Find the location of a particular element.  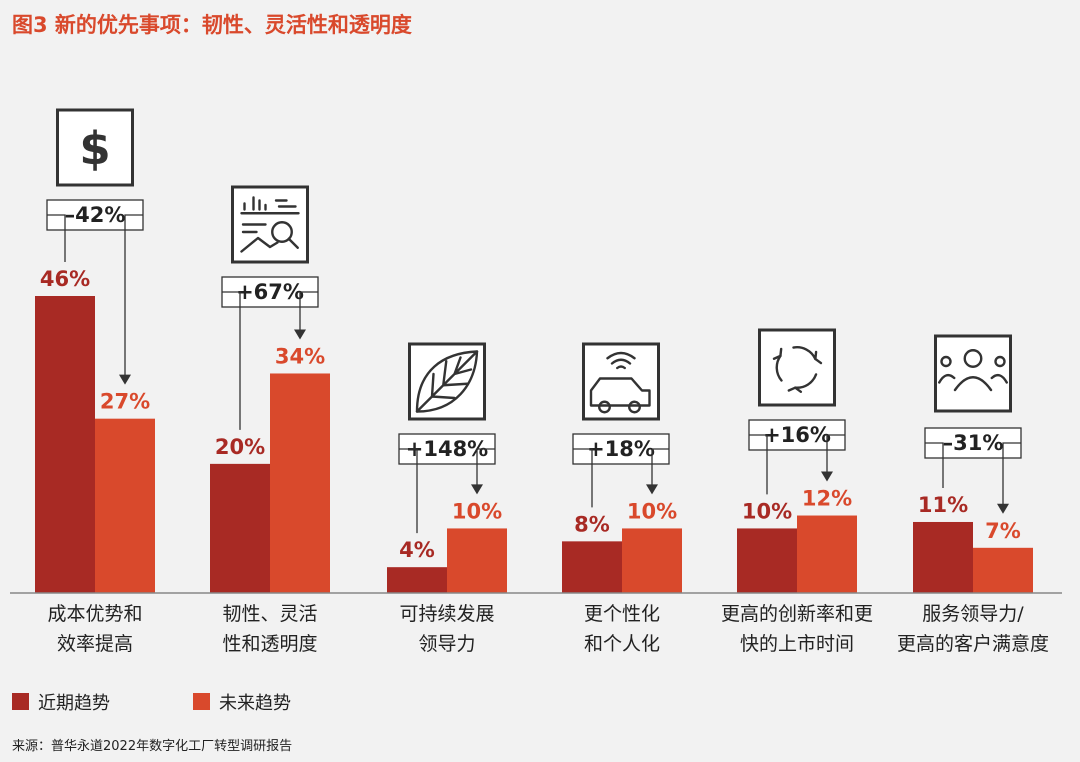

legend-label-future: 未来趋势 is located at coordinates (255, 703).